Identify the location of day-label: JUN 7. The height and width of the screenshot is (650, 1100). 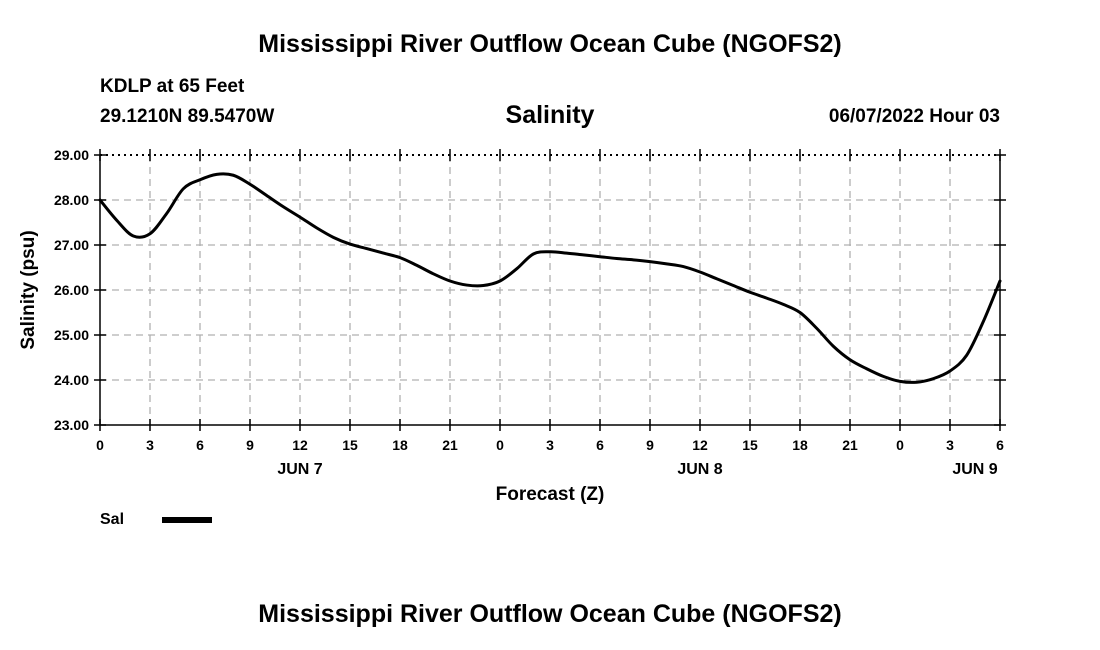
(299, 469).